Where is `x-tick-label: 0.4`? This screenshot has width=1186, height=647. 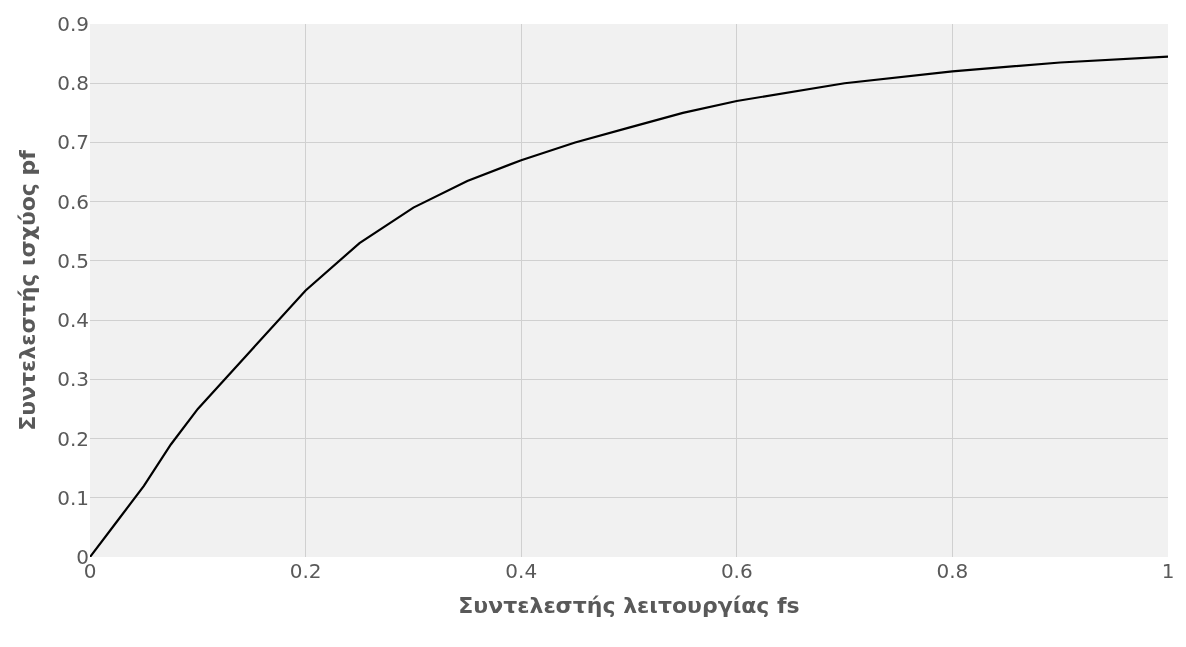 x-tick-label: 0.4 is located at coordinates (521, 571).